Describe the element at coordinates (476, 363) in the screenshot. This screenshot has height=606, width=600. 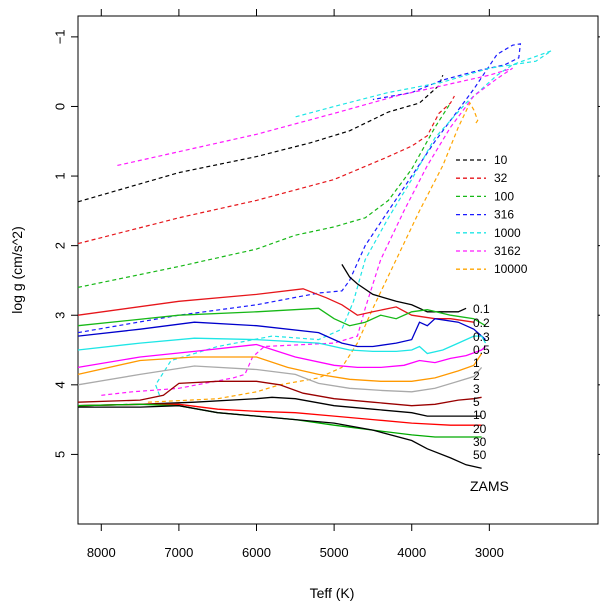
I see `mass-label: 1` at that location.